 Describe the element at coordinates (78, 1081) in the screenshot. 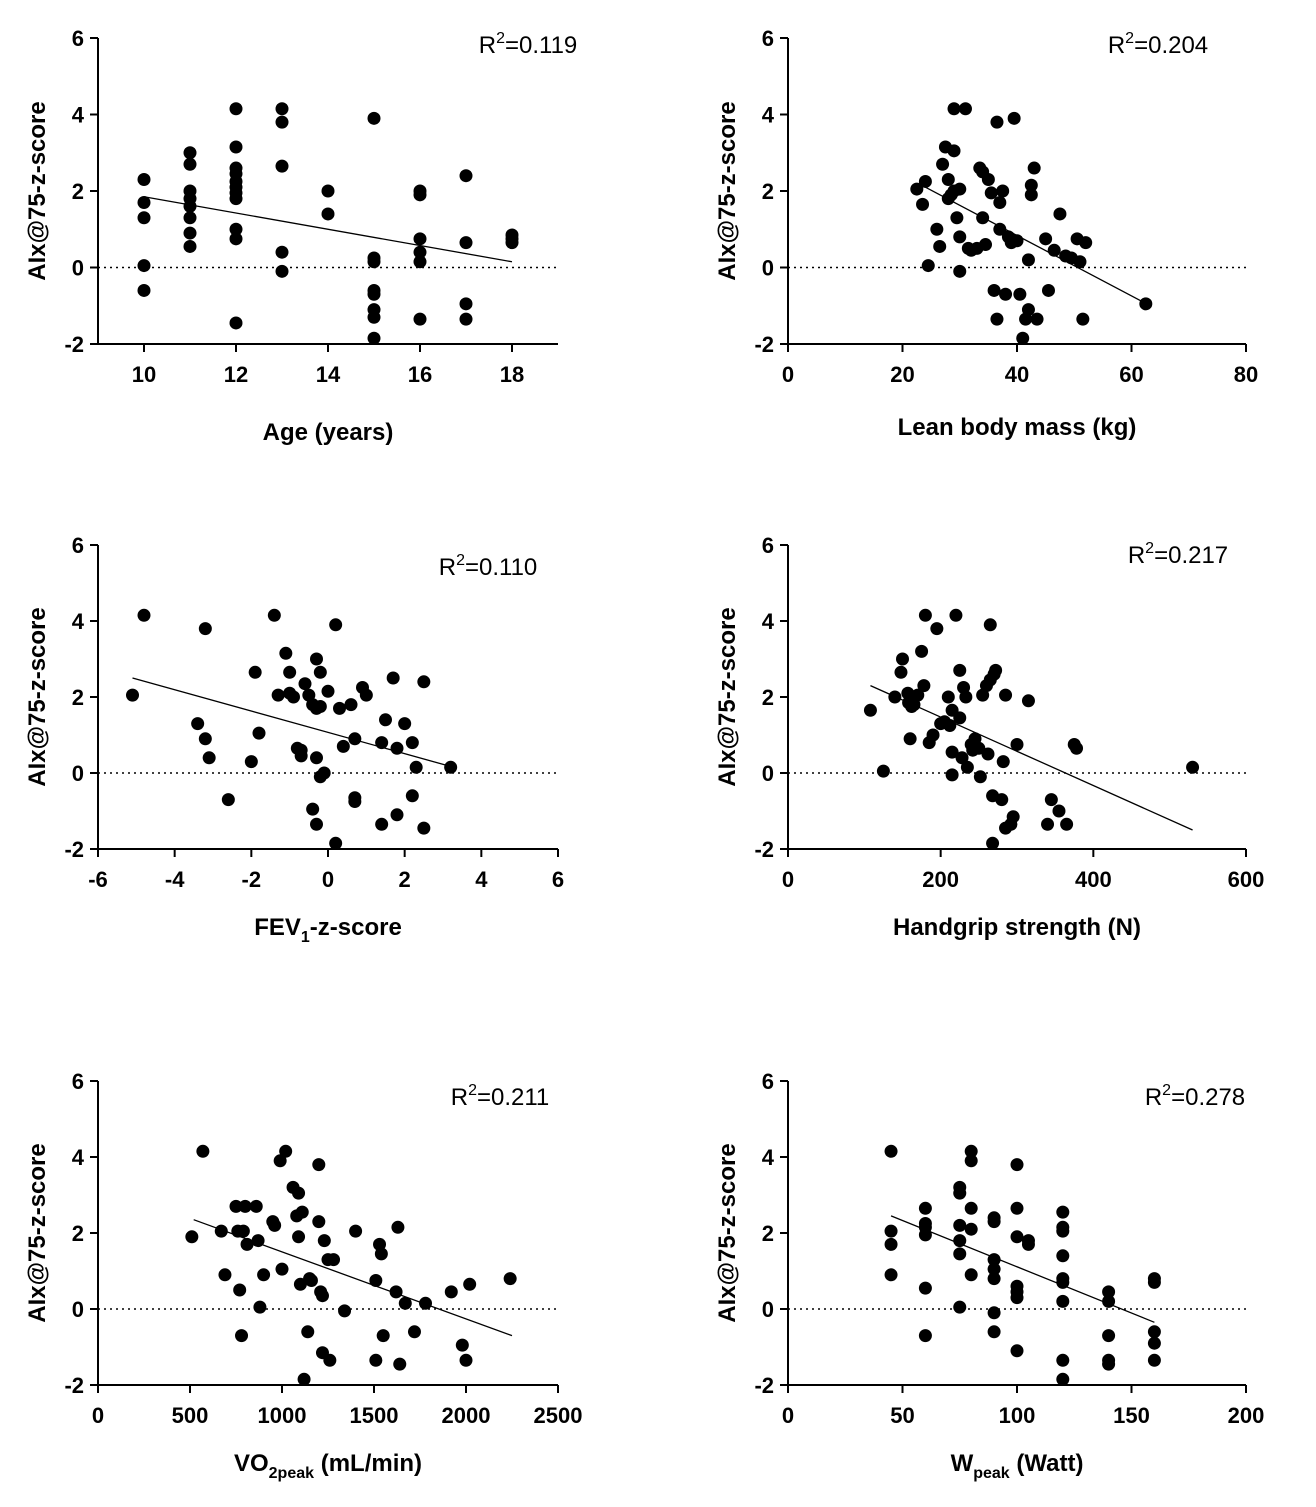

I see `y-tick-label: 6` at that location.